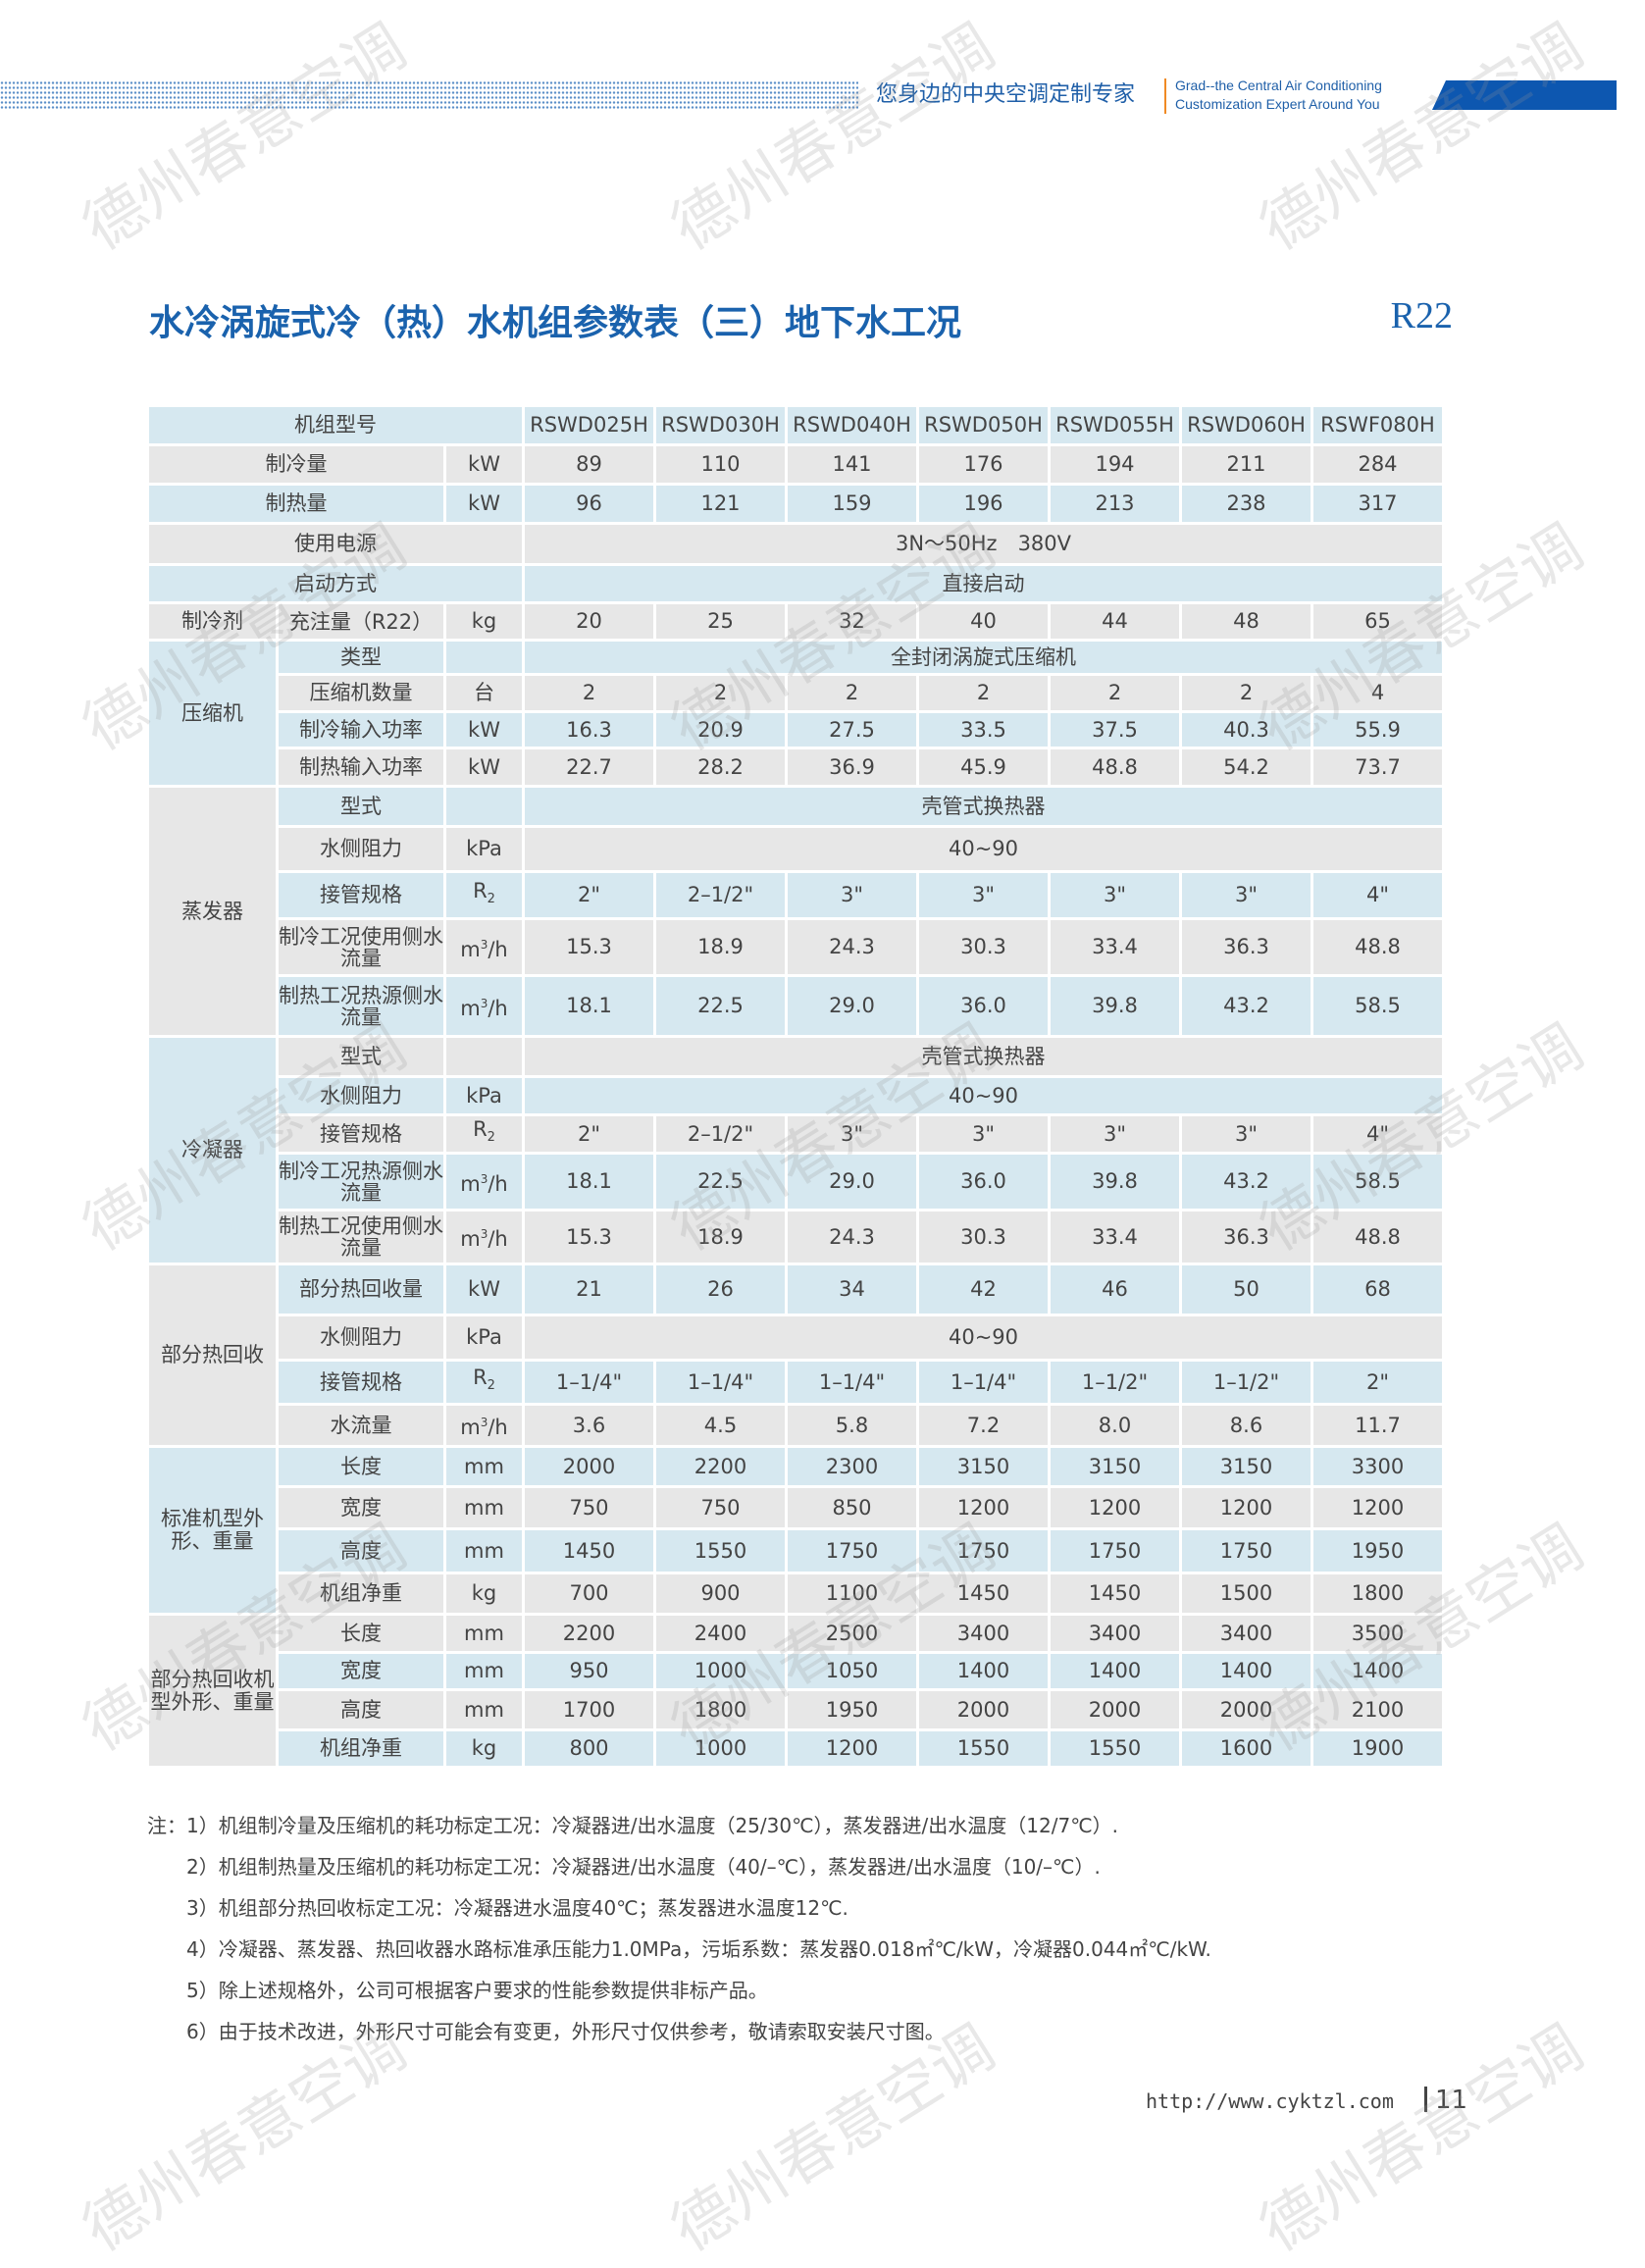 Image resolution: width=1645 pixels, height=2268 pixels. I want to click on value-cell: 2, so click(721, 693).